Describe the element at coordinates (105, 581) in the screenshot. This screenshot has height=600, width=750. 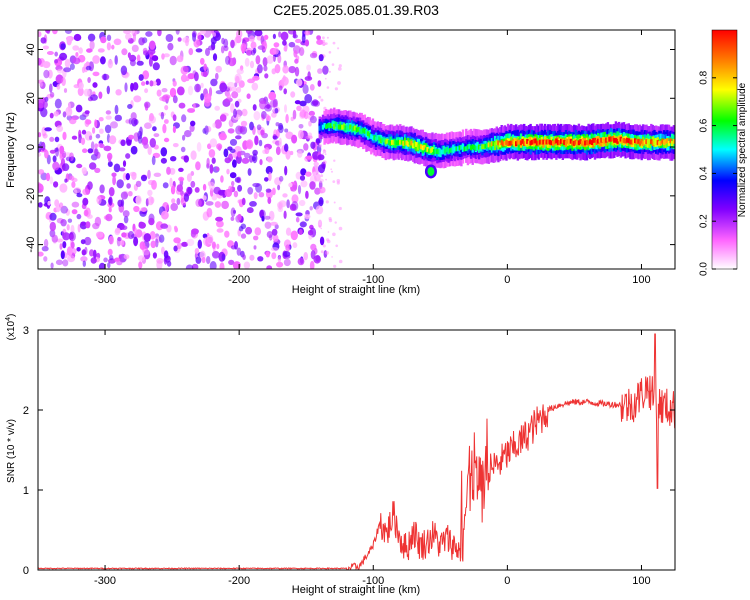
I see `x-tick-label: -300` at that location.